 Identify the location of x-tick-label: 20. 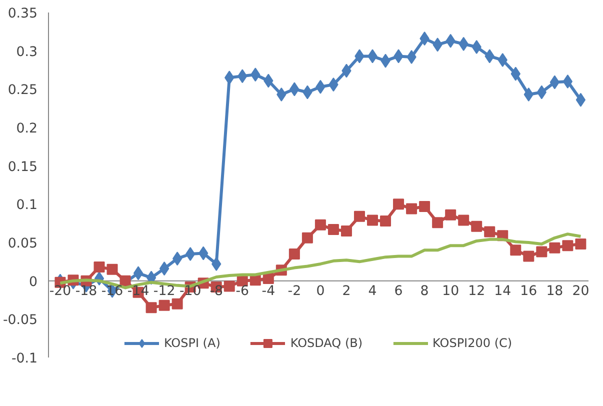
(581, 291).